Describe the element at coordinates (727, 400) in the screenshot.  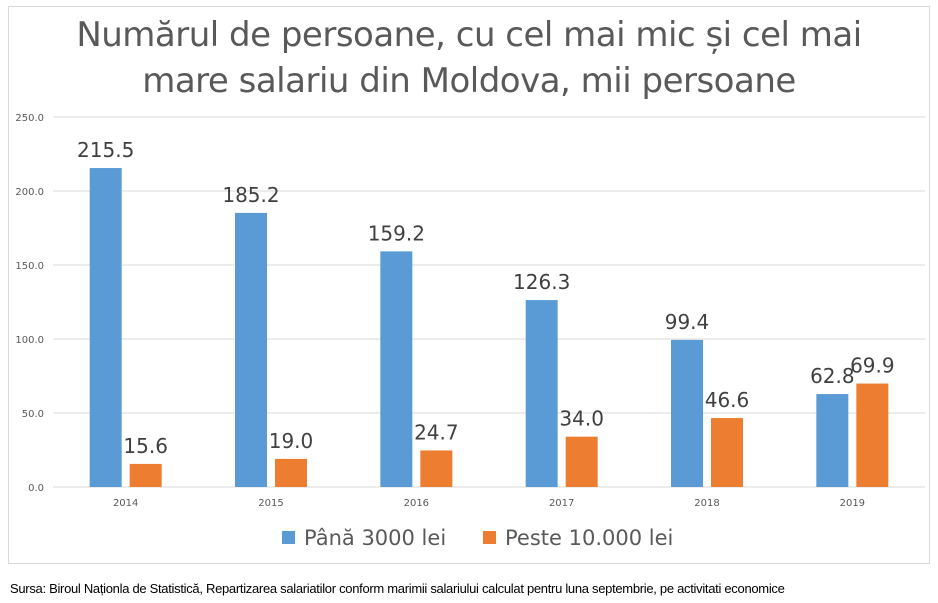
I see `data-label: 46.6` at that location.